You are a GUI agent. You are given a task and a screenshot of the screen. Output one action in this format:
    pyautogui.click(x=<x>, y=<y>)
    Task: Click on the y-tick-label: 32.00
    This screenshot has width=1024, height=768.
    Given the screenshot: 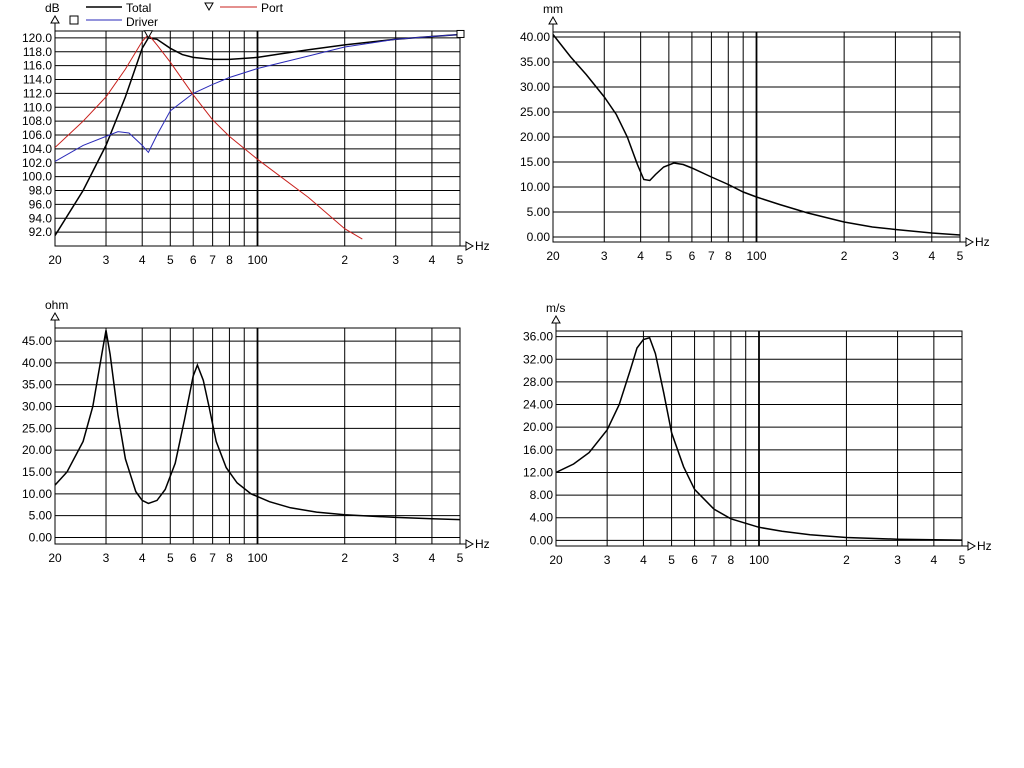 What is the action you would take?
    pyautogui.click(x=538, y=359)
    